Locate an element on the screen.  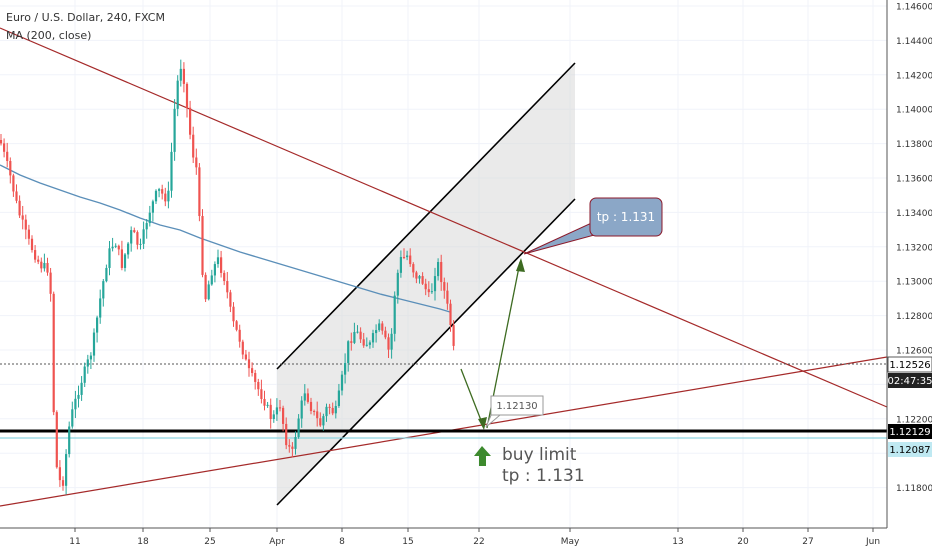
buy-limit-annotation: buy limit tp : 1.131 is located at coordinates (529, 465).